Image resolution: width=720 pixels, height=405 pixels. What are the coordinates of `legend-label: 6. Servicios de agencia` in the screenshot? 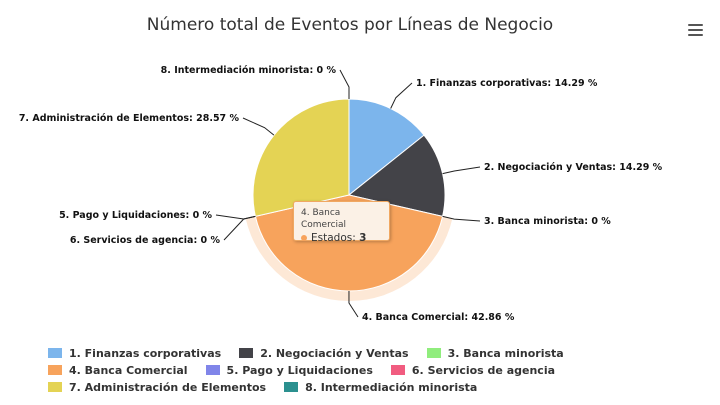 It's located at (483, 370).